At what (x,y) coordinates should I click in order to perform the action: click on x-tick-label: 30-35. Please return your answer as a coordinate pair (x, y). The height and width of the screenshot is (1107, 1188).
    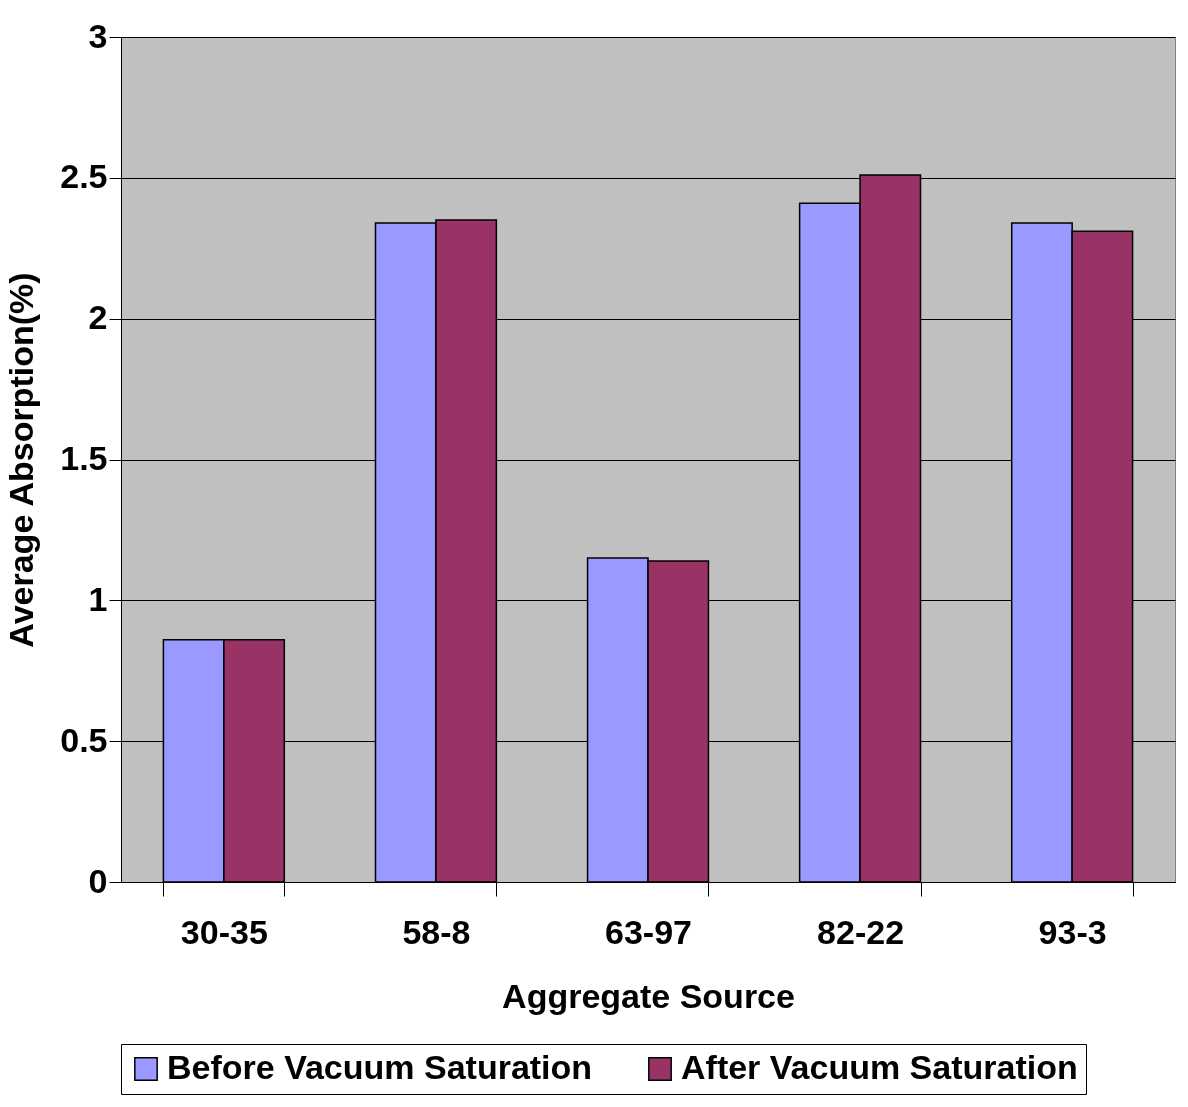
    Looking at the image, I should click on (224, 931).